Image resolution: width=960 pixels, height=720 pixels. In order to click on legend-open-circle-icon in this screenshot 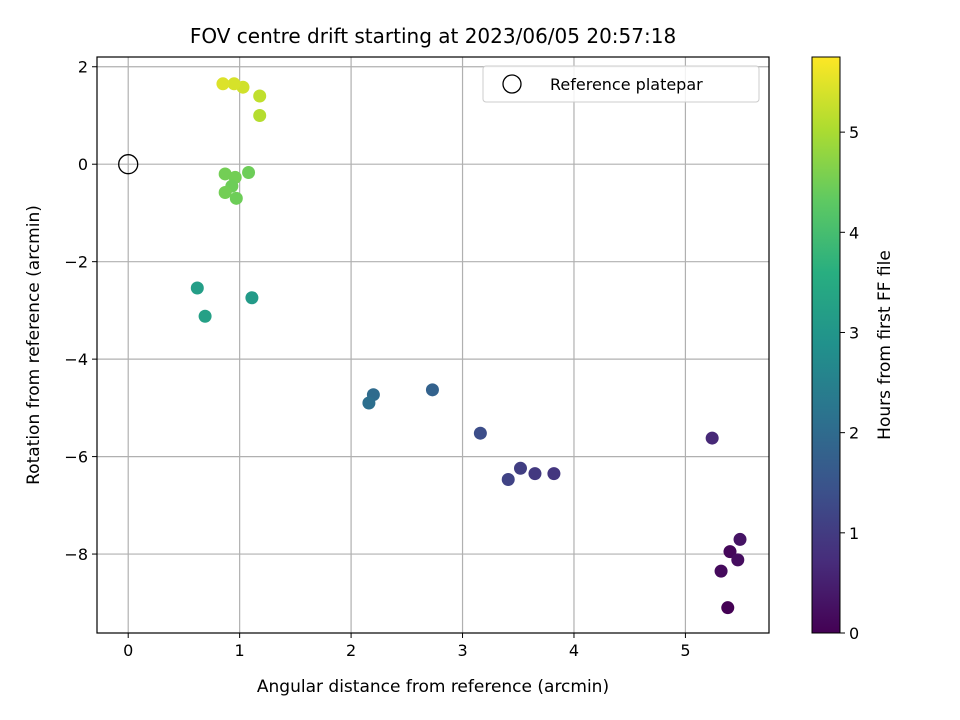, I will do `click(512, 84)`.